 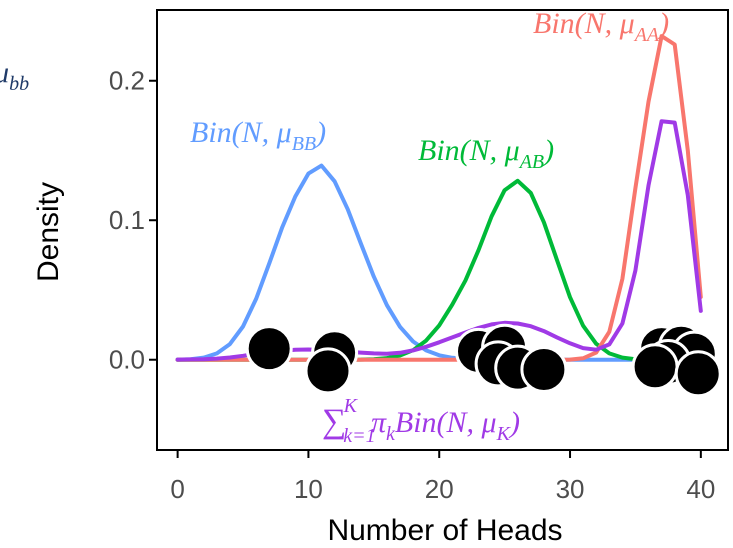 What do you see at coordinates (531, 162) in the screenshot?
I see `label-ab-sub: AB` at bounding box center [531, 162].